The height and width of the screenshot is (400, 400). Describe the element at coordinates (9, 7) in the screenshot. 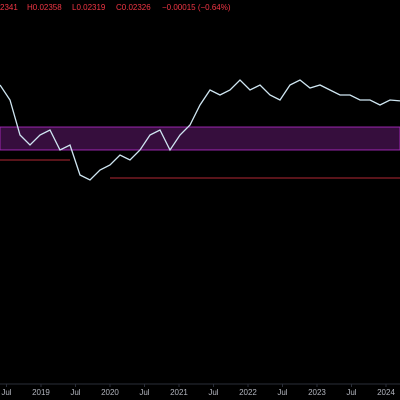

I see `header-open: 2341` at that location.